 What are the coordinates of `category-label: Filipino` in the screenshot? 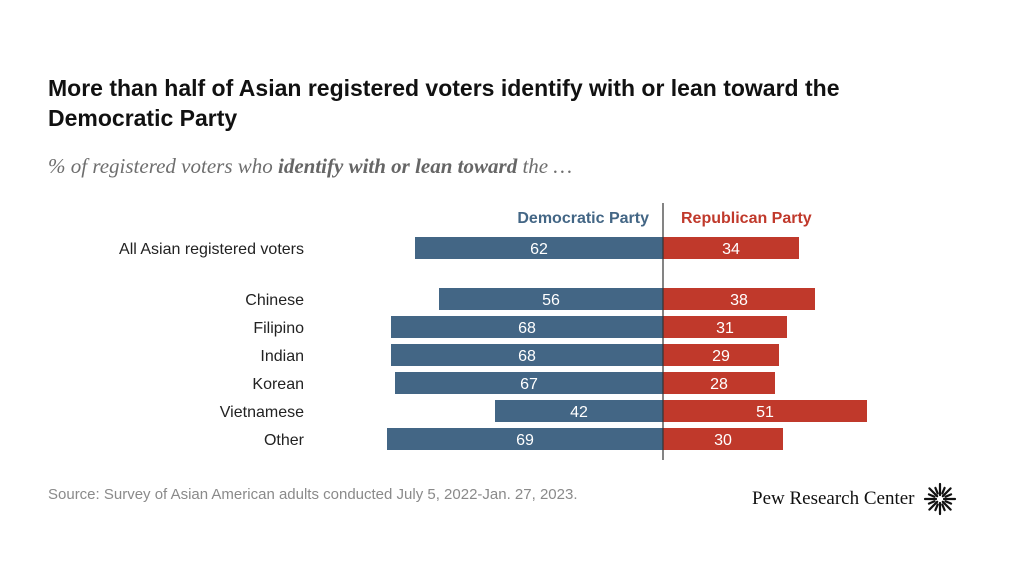 It's located at (278, 328).